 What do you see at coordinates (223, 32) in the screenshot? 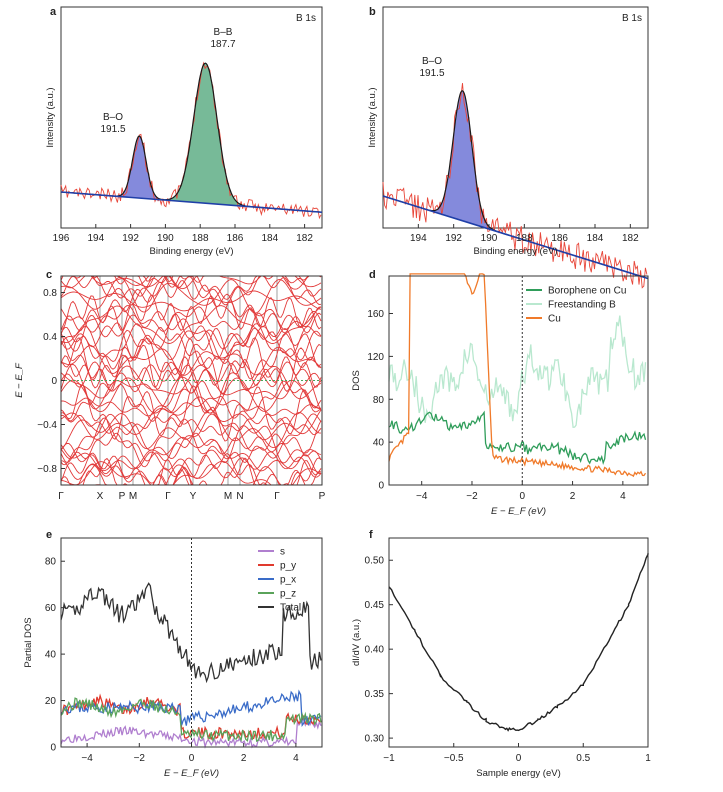
I see `peak-annotation-name: B–B` at bounding box center [223, 32].